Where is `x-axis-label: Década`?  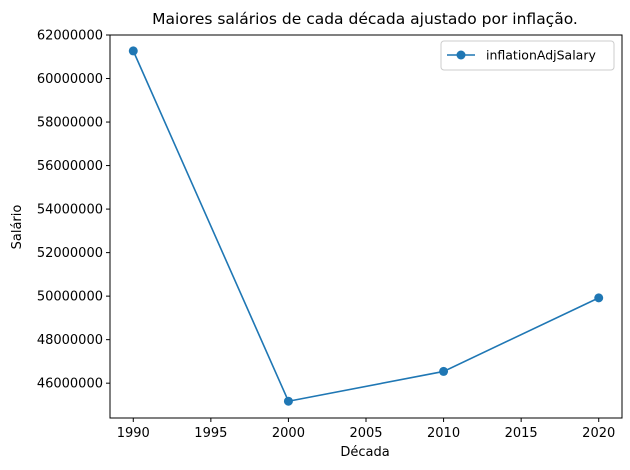 x-axis-label: Década is located at coordinates (364, 452).